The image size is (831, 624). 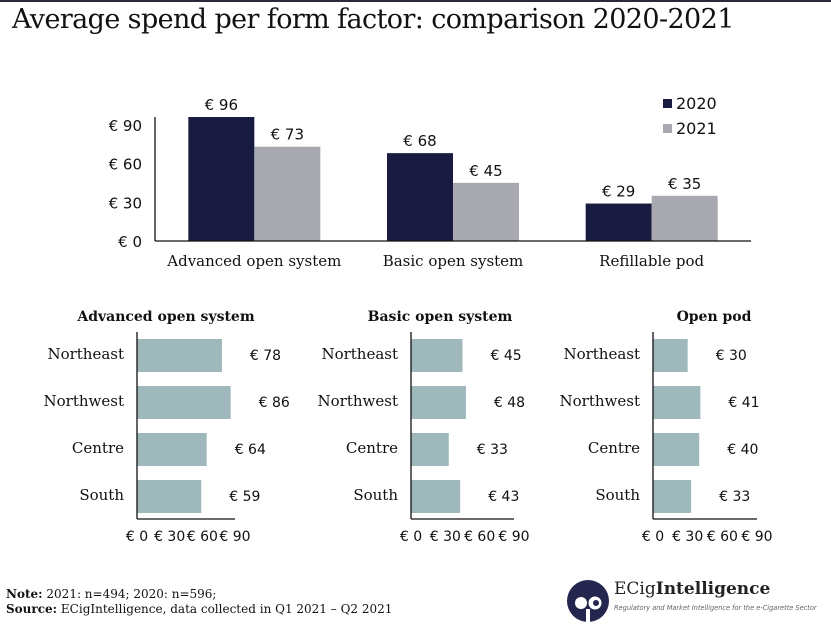 I want to click on data-label: € 30, so click(x=731, y=356).